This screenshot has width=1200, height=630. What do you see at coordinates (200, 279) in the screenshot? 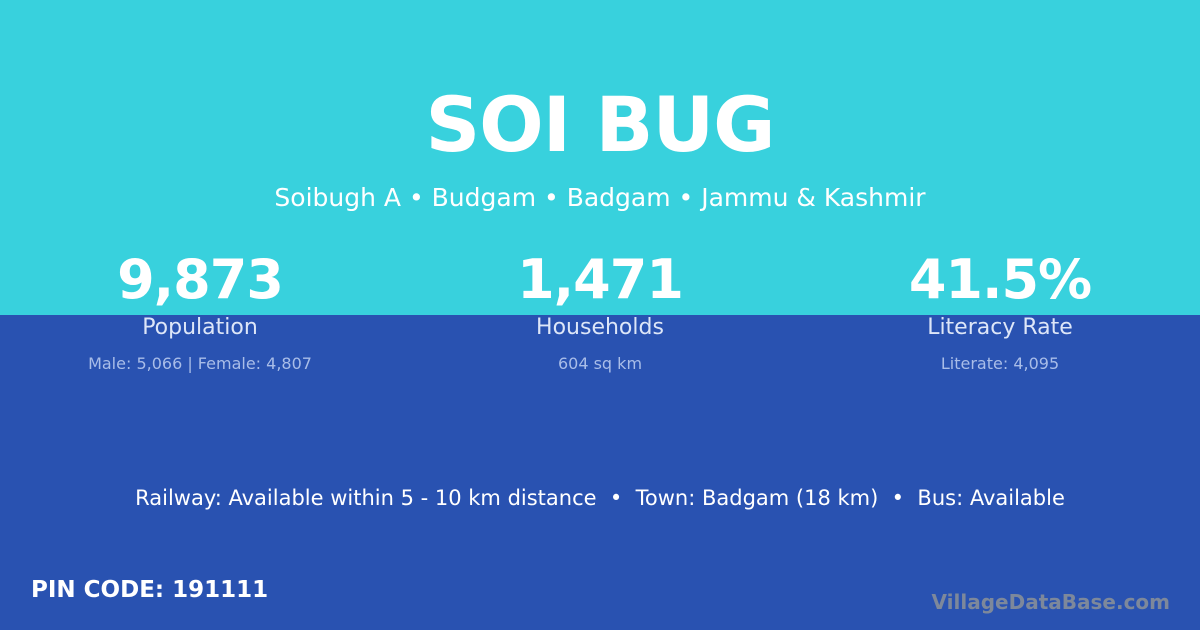
I see `stat-value: 9,873` at bounding box center [200, 279].